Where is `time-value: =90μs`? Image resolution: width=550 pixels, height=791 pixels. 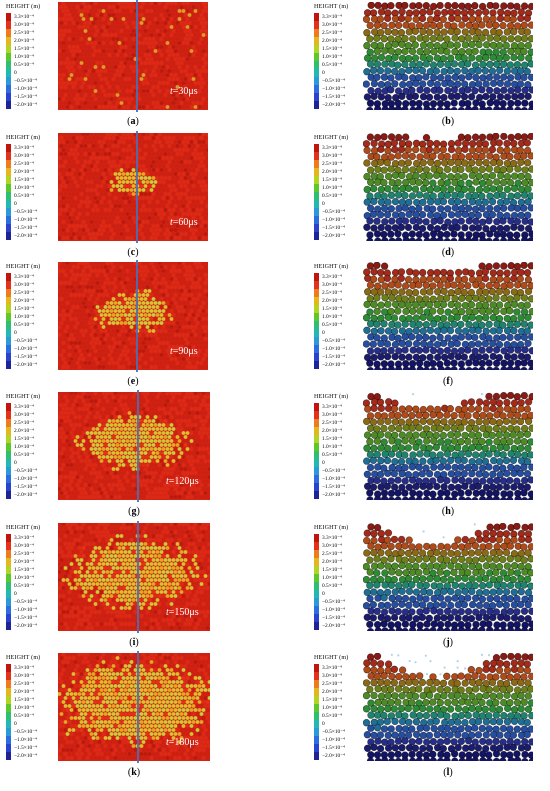
time-value: =90μs is located at coordinates (185, 351).